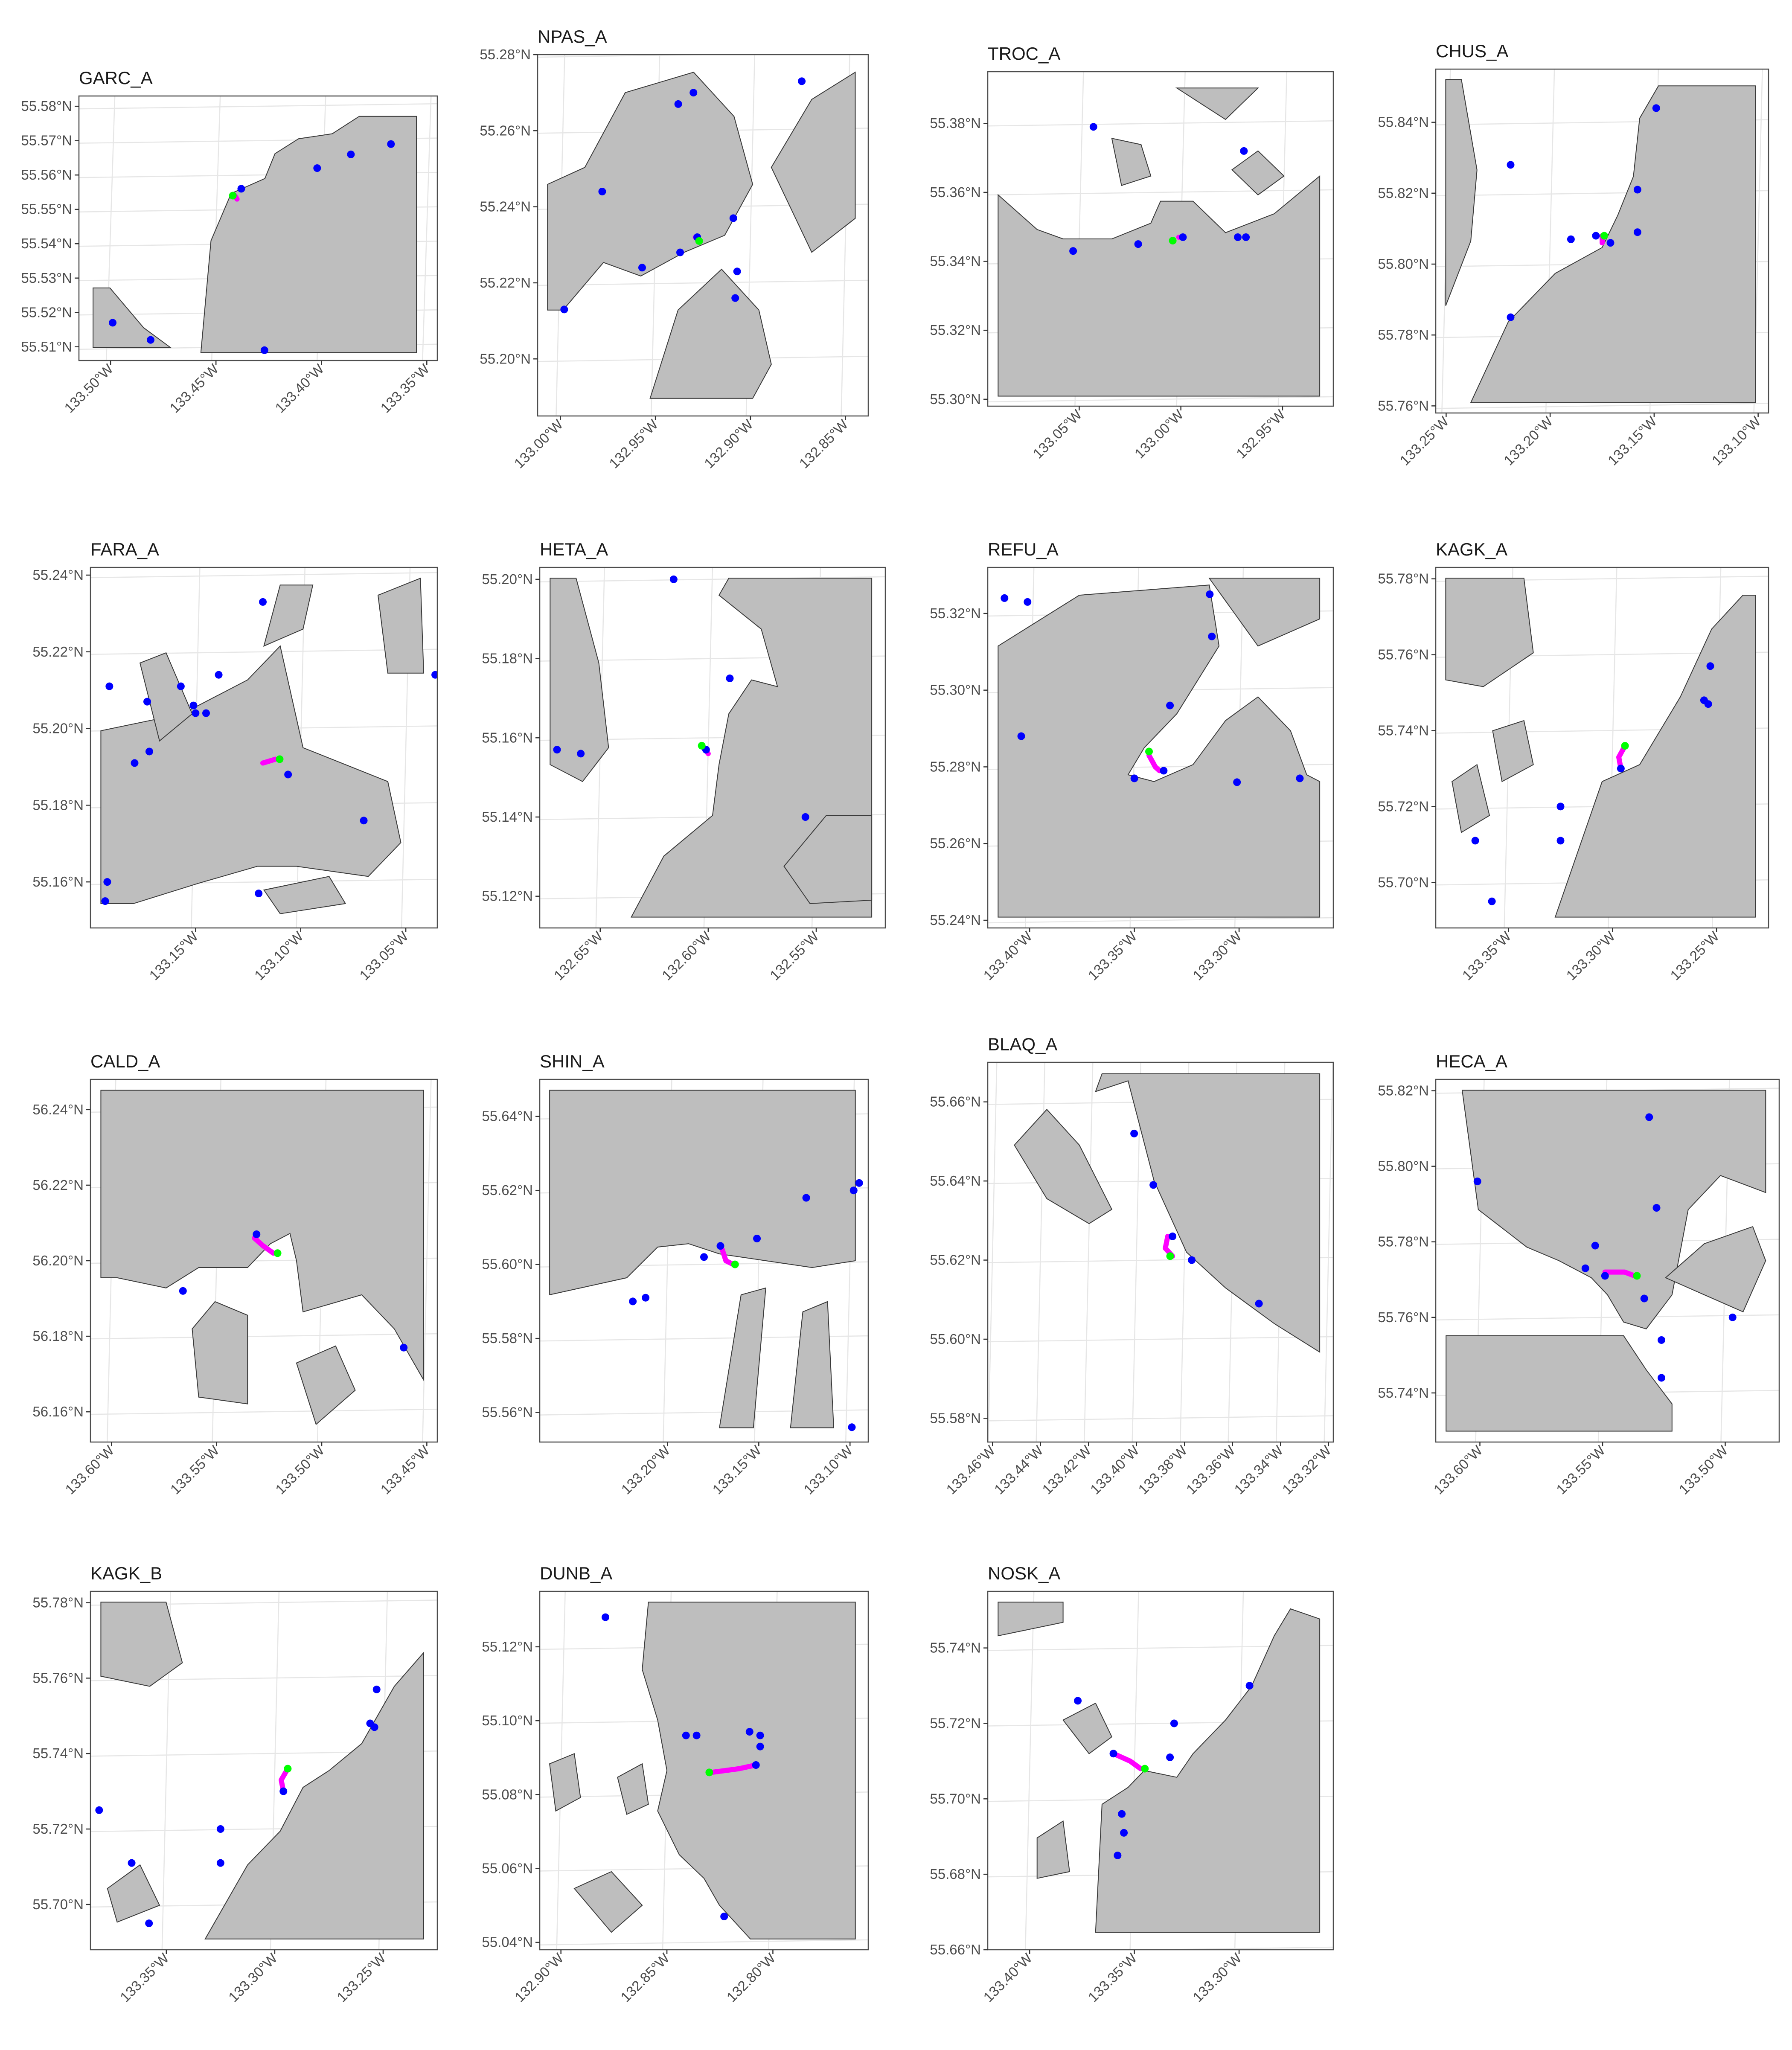  What do you see at coordinates (506, 207) in the screenshot?
I see `lat-tick-label: 55.24°N` at bounding box center [506, 207].